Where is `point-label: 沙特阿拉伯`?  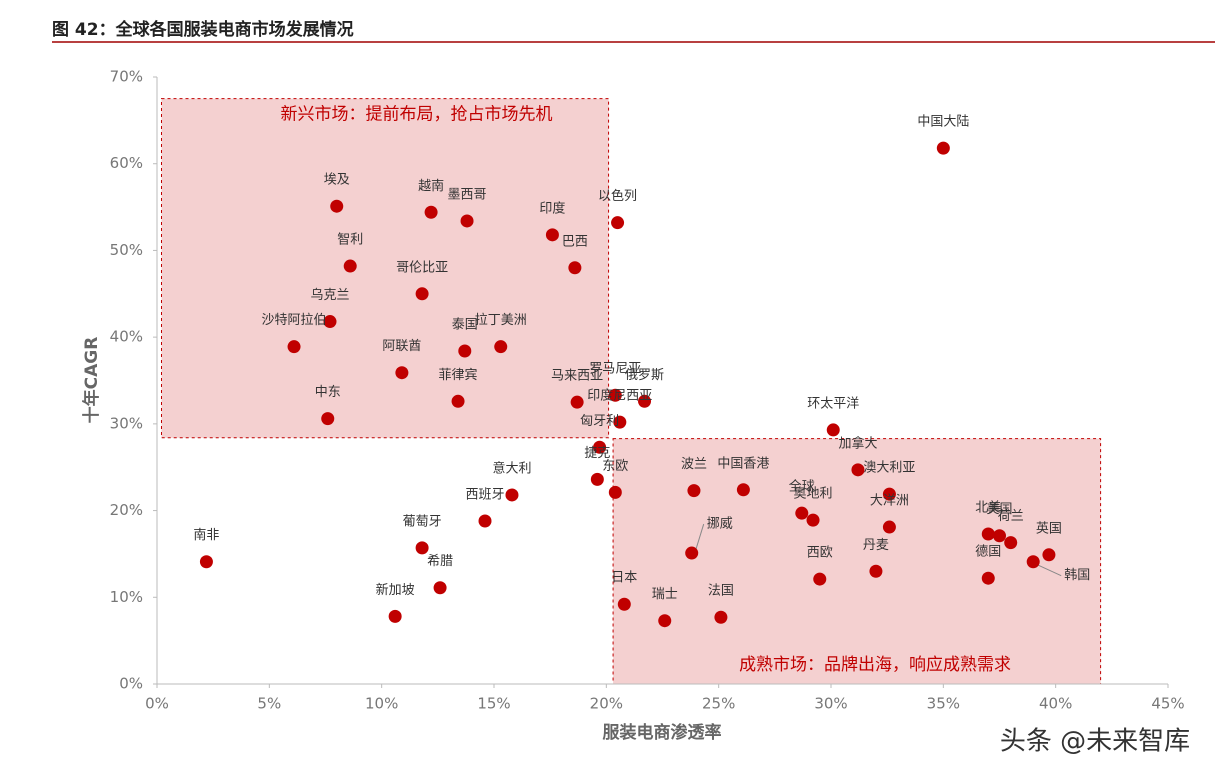 point-label: 沙特阿拉伯 is located at coordinates (294, 320).